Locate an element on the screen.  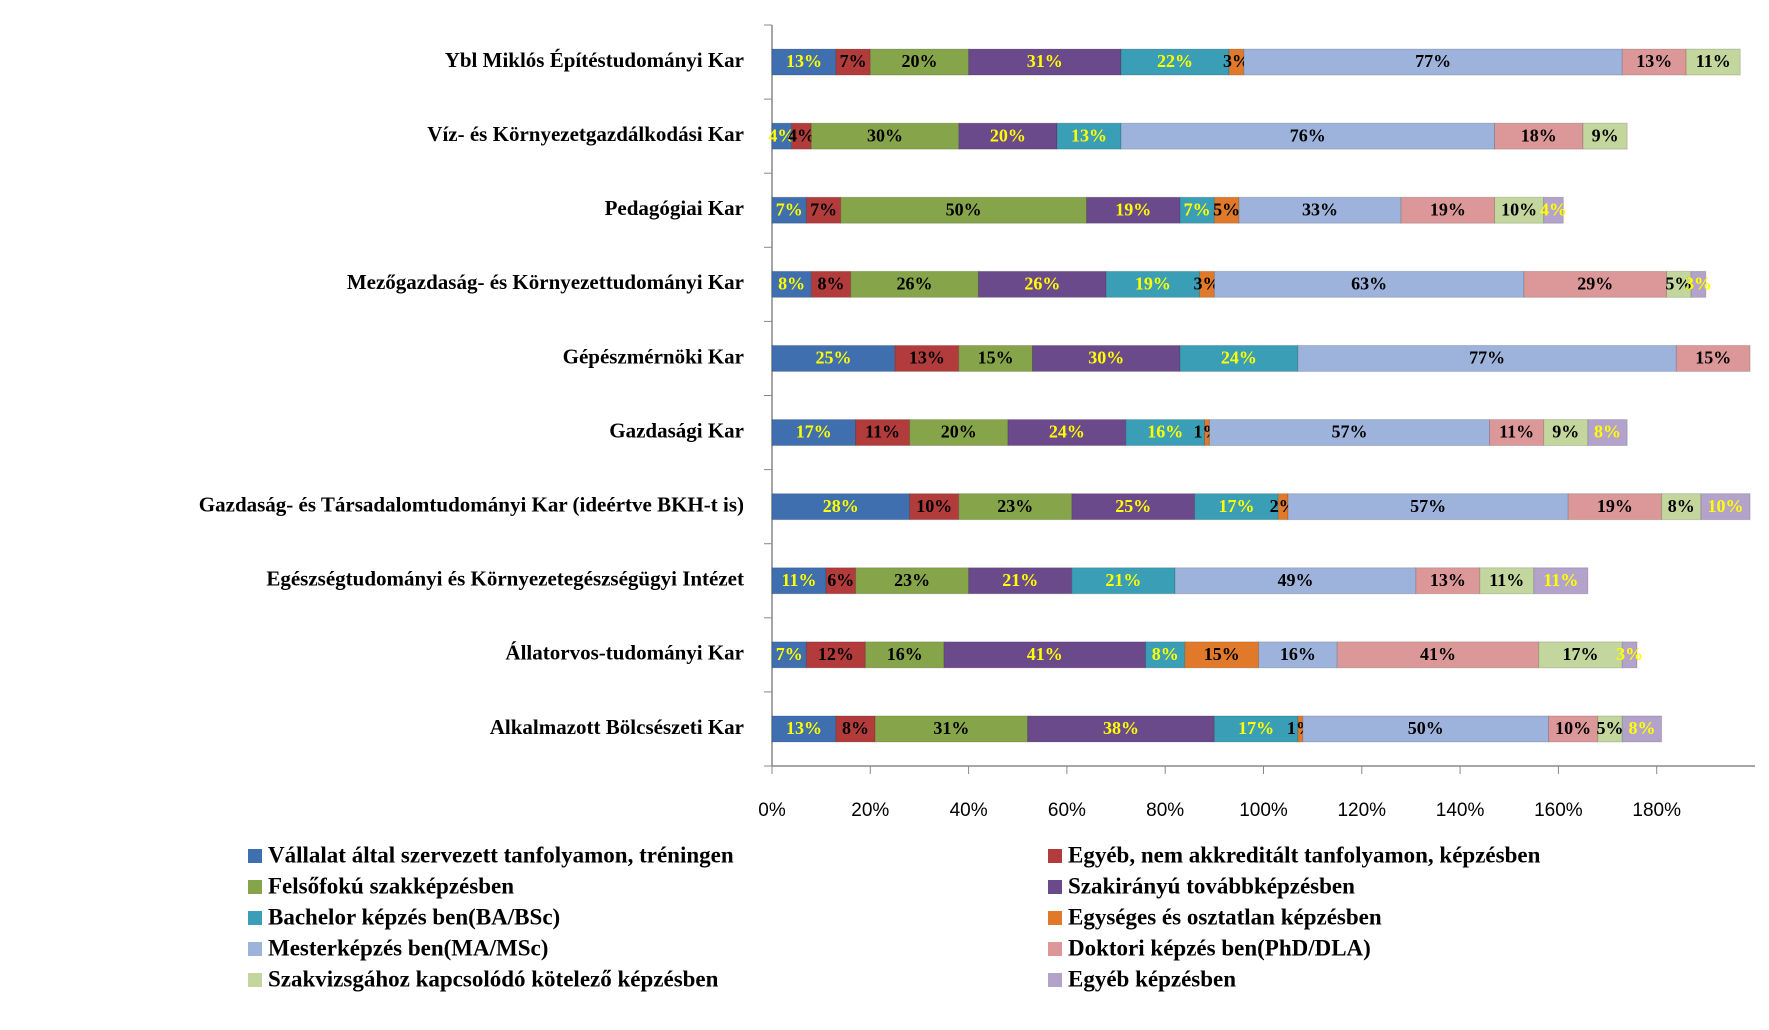
category-label: Pedagógiai Kar is located at coordinates (674, 208).